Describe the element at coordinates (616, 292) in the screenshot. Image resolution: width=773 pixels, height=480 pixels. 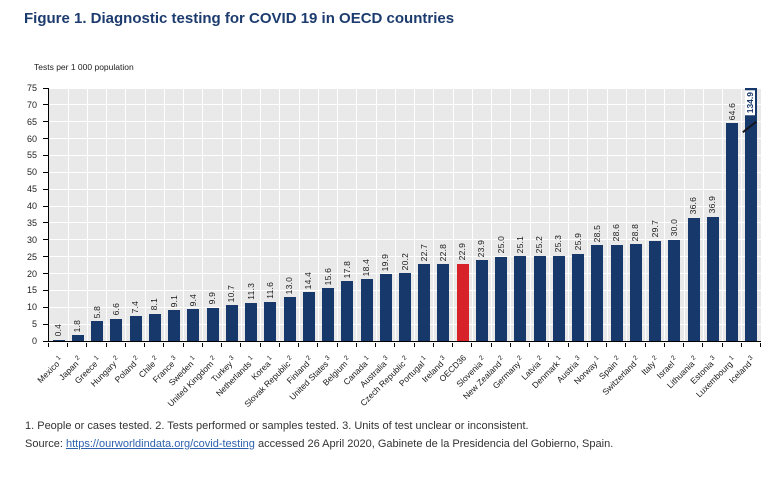
I see `bar-spain` at that location.